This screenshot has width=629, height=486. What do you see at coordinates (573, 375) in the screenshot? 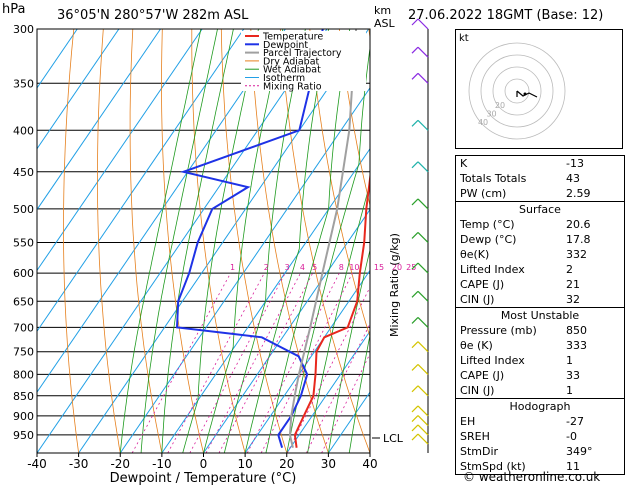
I see `index-value: 33` at bounding box center [573, 375].